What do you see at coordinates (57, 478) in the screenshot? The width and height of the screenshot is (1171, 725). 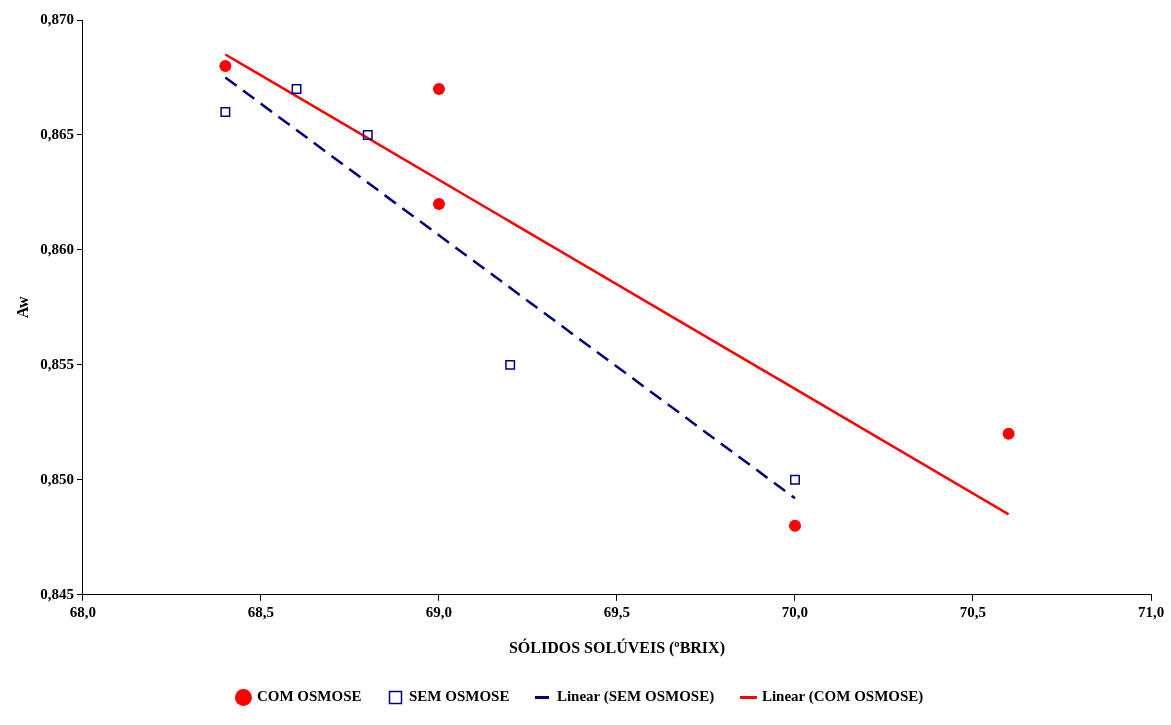 I see `y-tick-label: 0,850` at bounding box center [57, 478].